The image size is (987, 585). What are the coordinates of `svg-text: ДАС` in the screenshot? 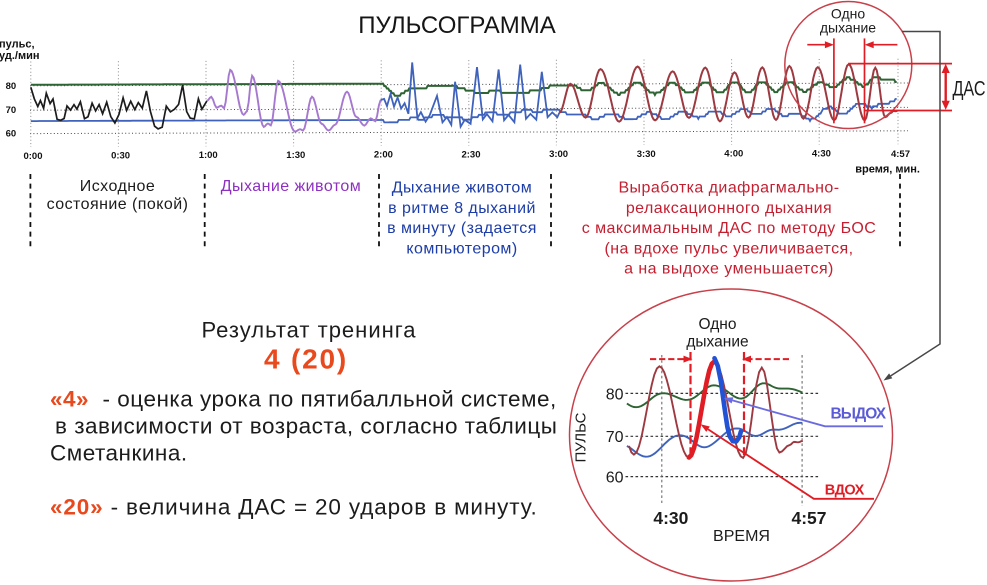 It's located at (969, 88).